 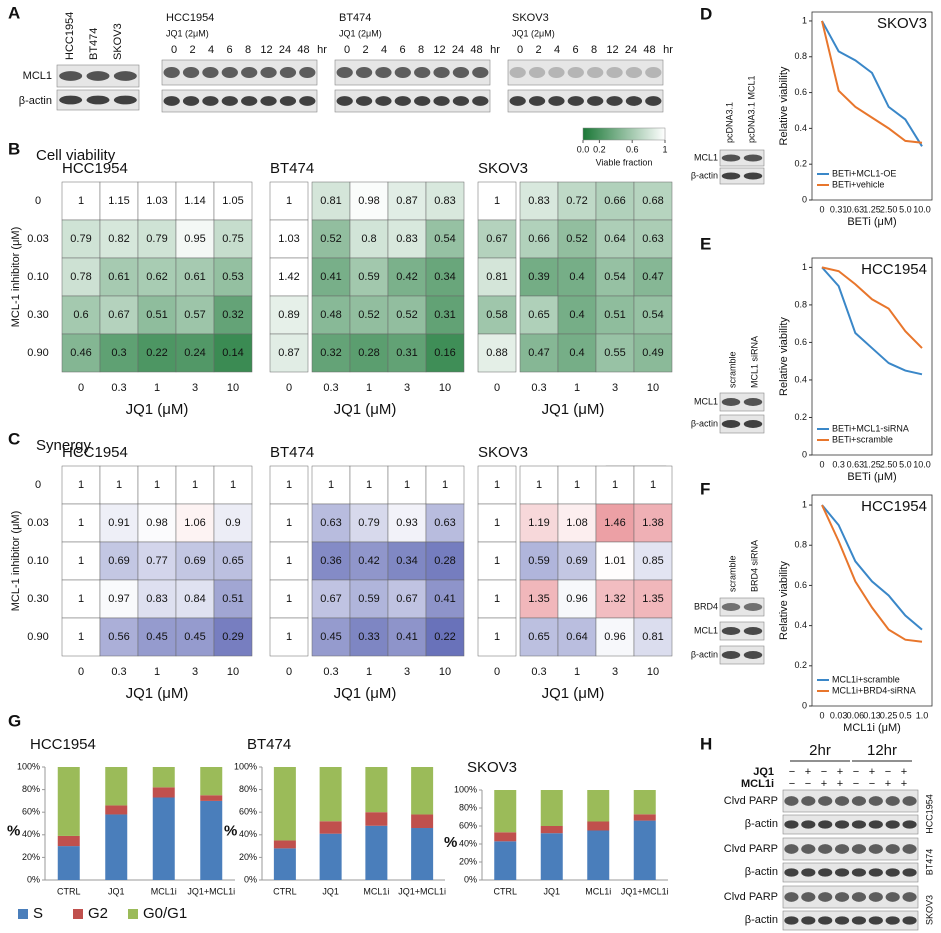 What do you see at coordinates (406, 277) in the screenshot?
I see `cell-value: 0.42` at bounding box center [406, 277].